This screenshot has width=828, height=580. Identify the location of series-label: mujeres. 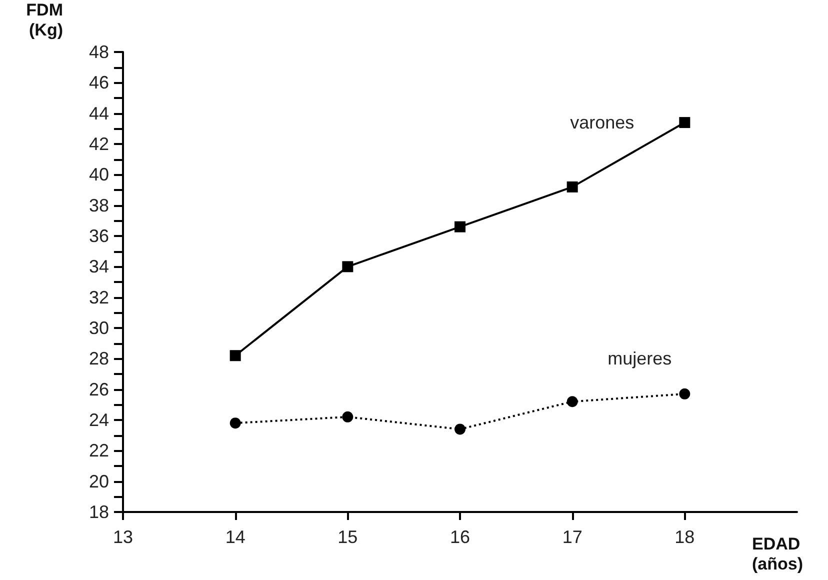
(640, 358).